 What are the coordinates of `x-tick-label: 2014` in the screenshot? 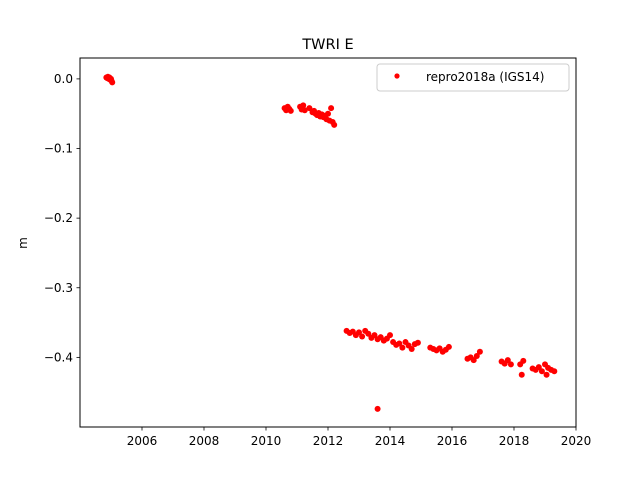 It's located at (390, 441).